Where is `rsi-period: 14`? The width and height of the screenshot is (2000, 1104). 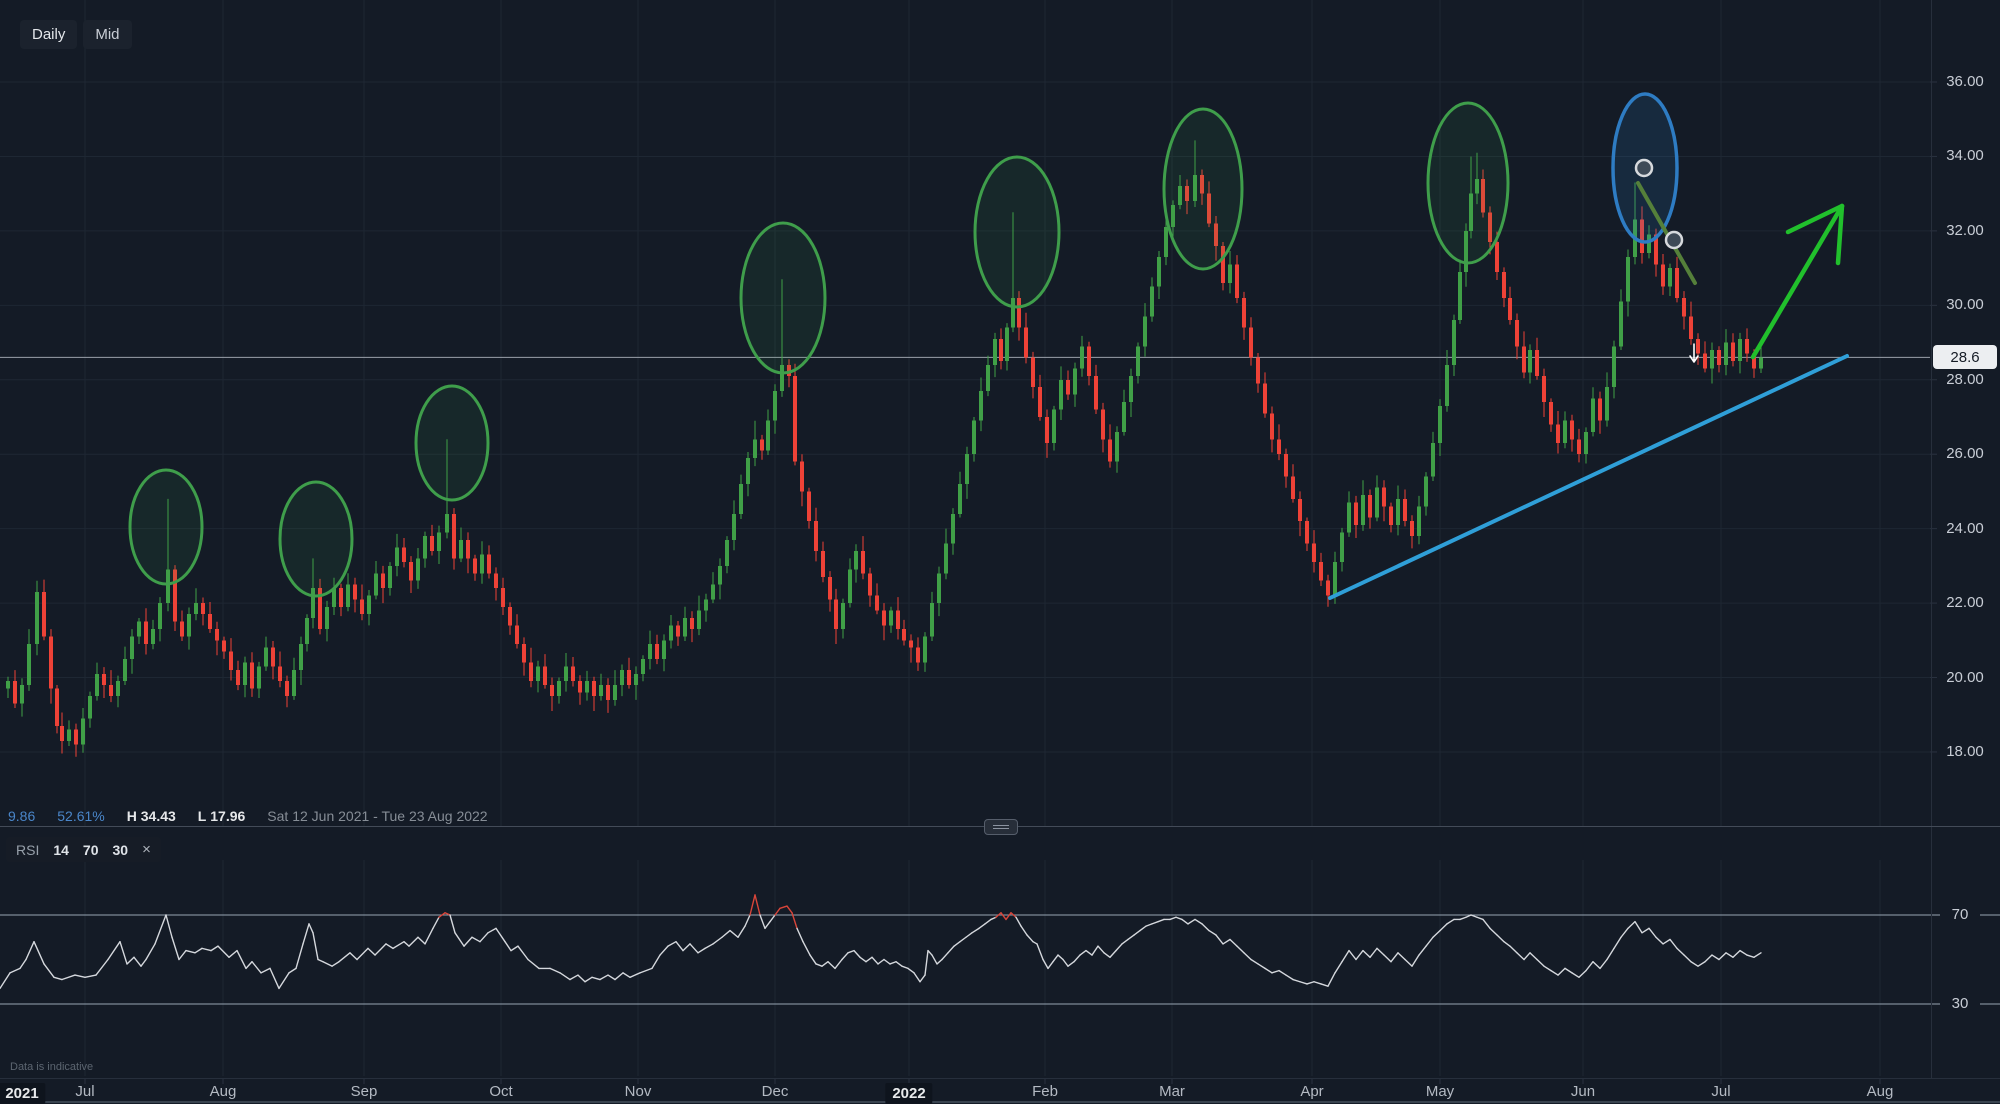 rsi-period: 14 is located at coordinates (61, 849).